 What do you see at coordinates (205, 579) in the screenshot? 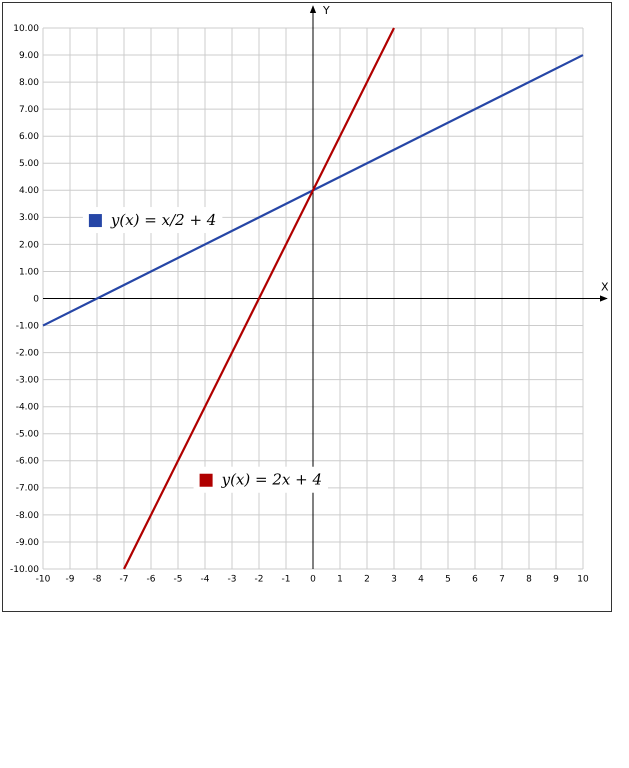
I see `x-tick-label: -4` at bounding box center [205, 579].